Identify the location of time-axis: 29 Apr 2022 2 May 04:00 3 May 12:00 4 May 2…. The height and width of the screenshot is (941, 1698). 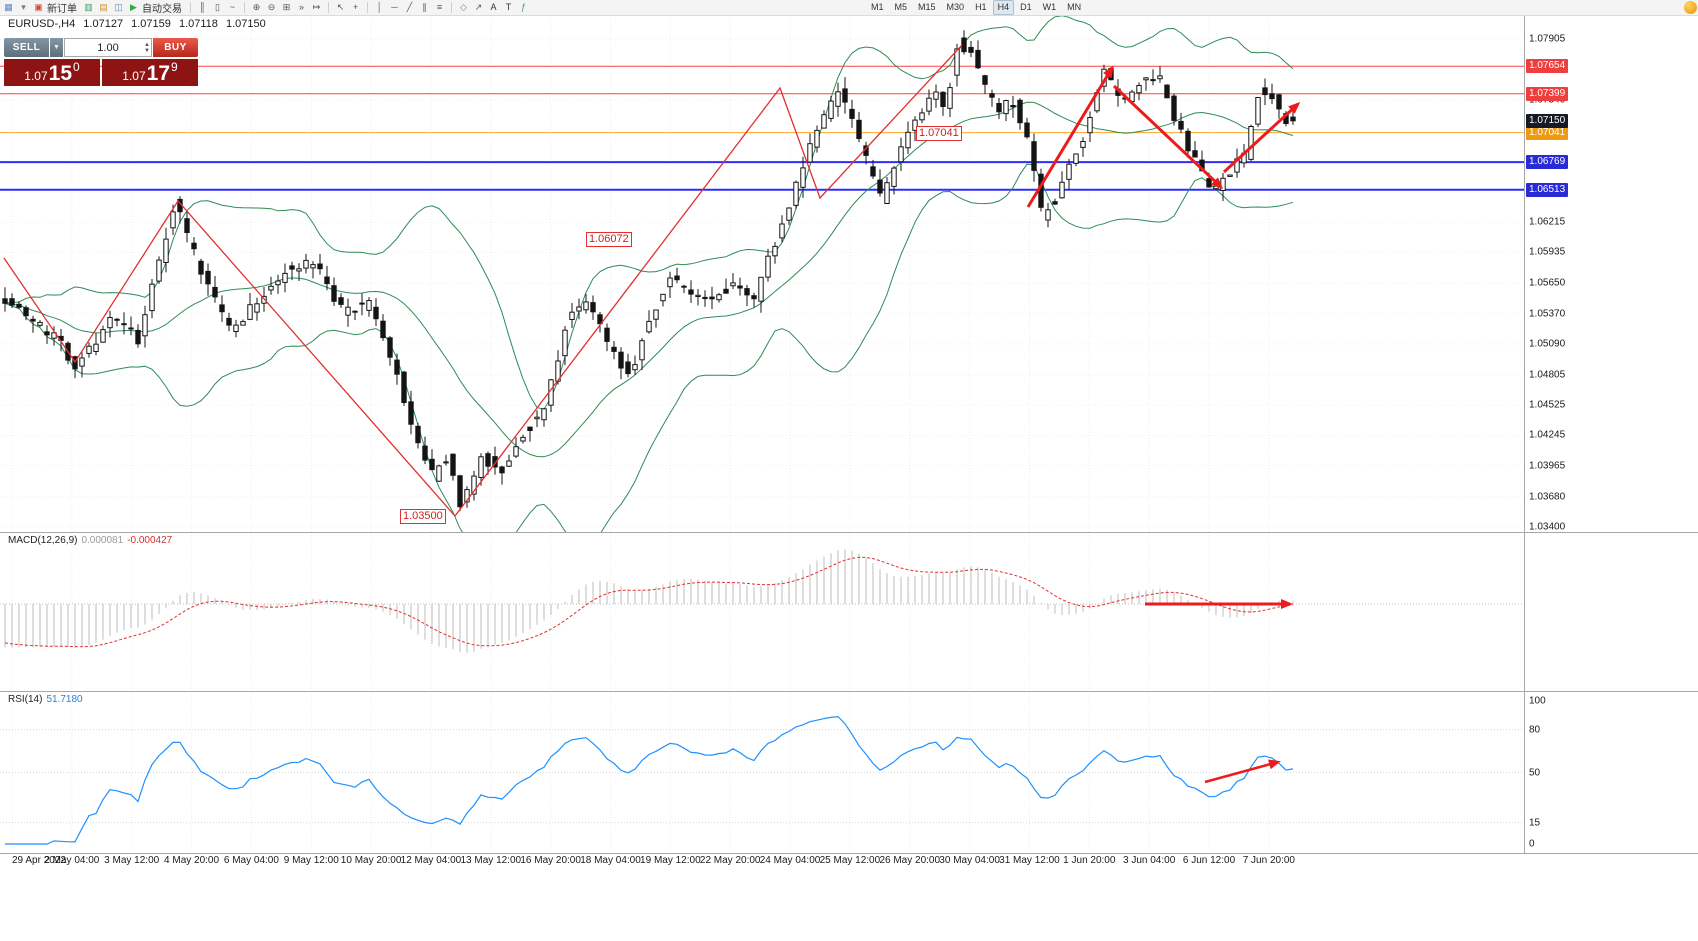
(762, 861).